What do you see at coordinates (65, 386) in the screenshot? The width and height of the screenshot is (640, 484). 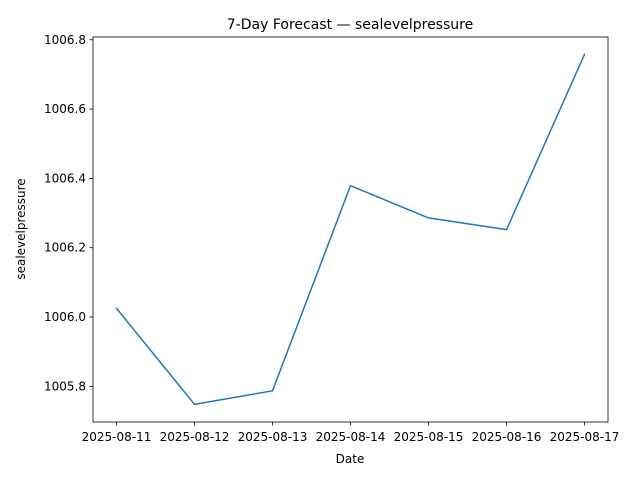 I see `y-tick-label: 1005.8` at bounding box center [65, 386].